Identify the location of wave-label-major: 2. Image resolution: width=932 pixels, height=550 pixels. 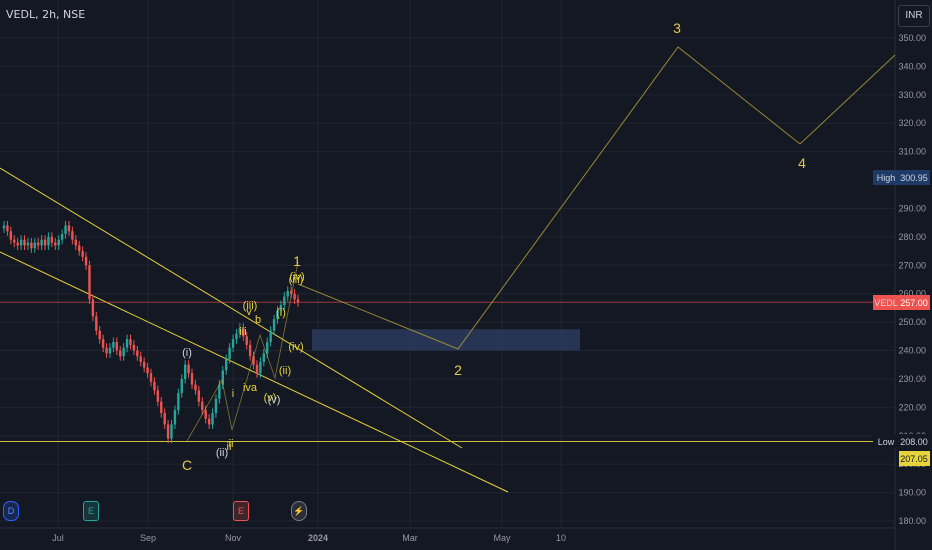
(458, 370).